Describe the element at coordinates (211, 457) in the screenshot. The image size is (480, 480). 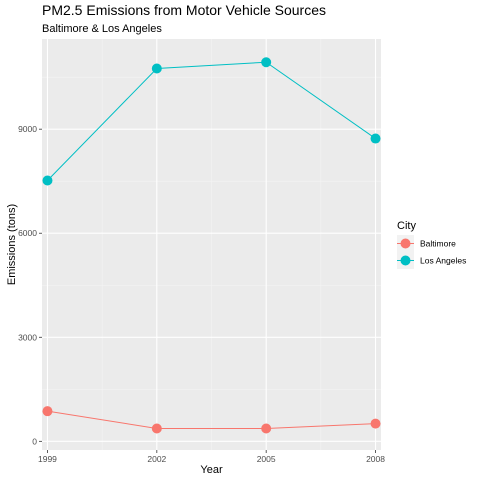
I see `x-axis: 1999 2002 2005 2008` at that location.